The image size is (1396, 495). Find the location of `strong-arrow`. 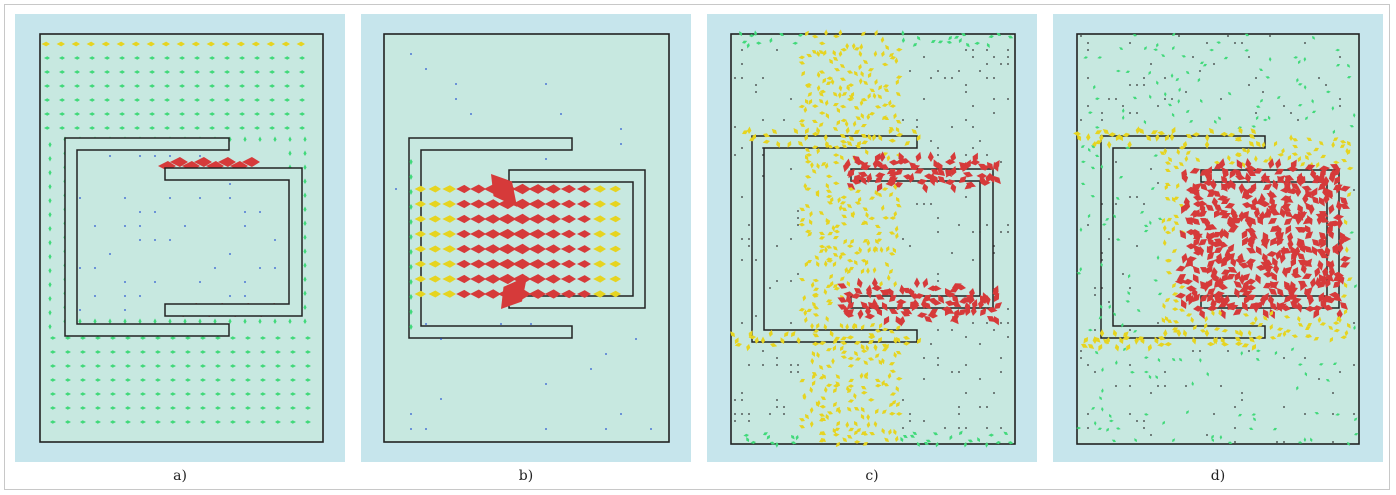

strong-arrow is located at coordinates (203, 162).